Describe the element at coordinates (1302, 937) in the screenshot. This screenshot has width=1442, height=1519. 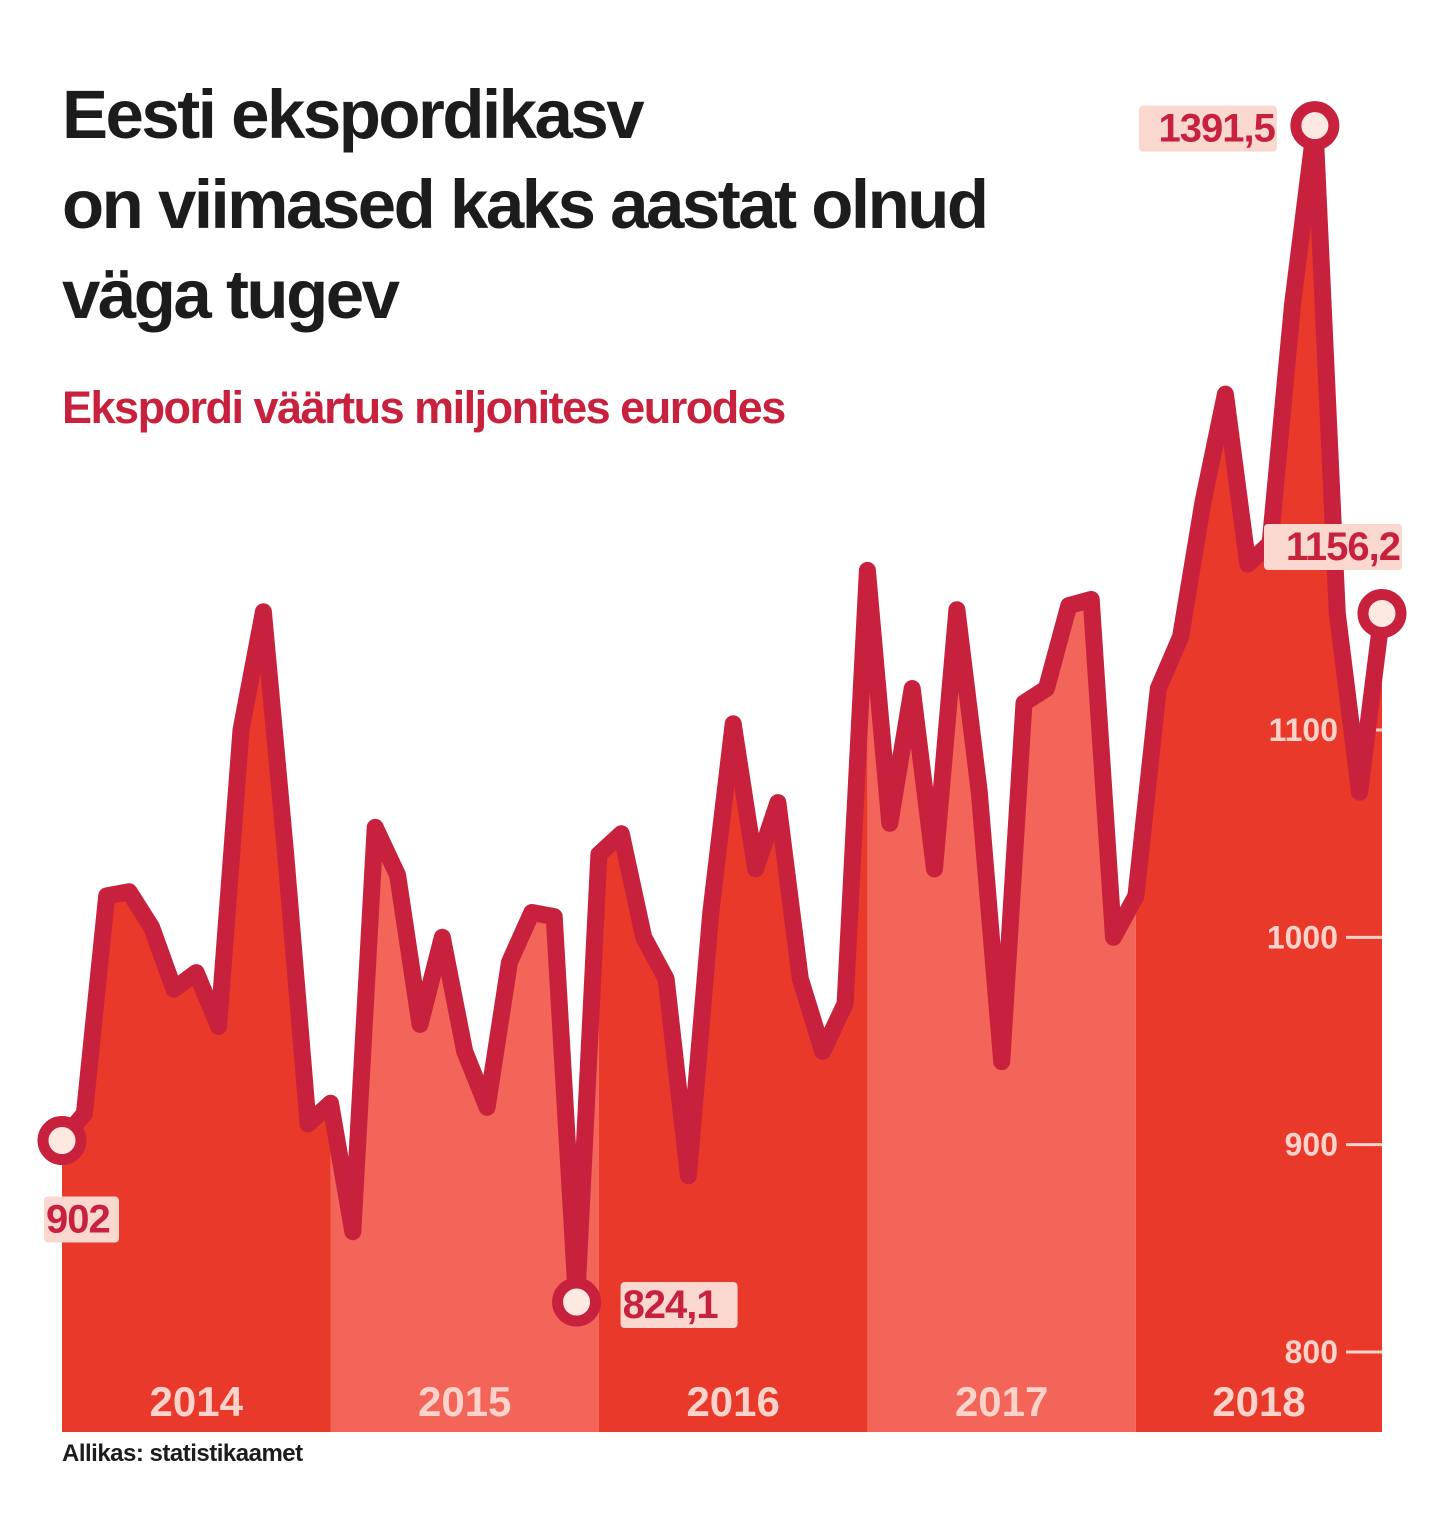
I see `y-tick-label: 1000` at that location.